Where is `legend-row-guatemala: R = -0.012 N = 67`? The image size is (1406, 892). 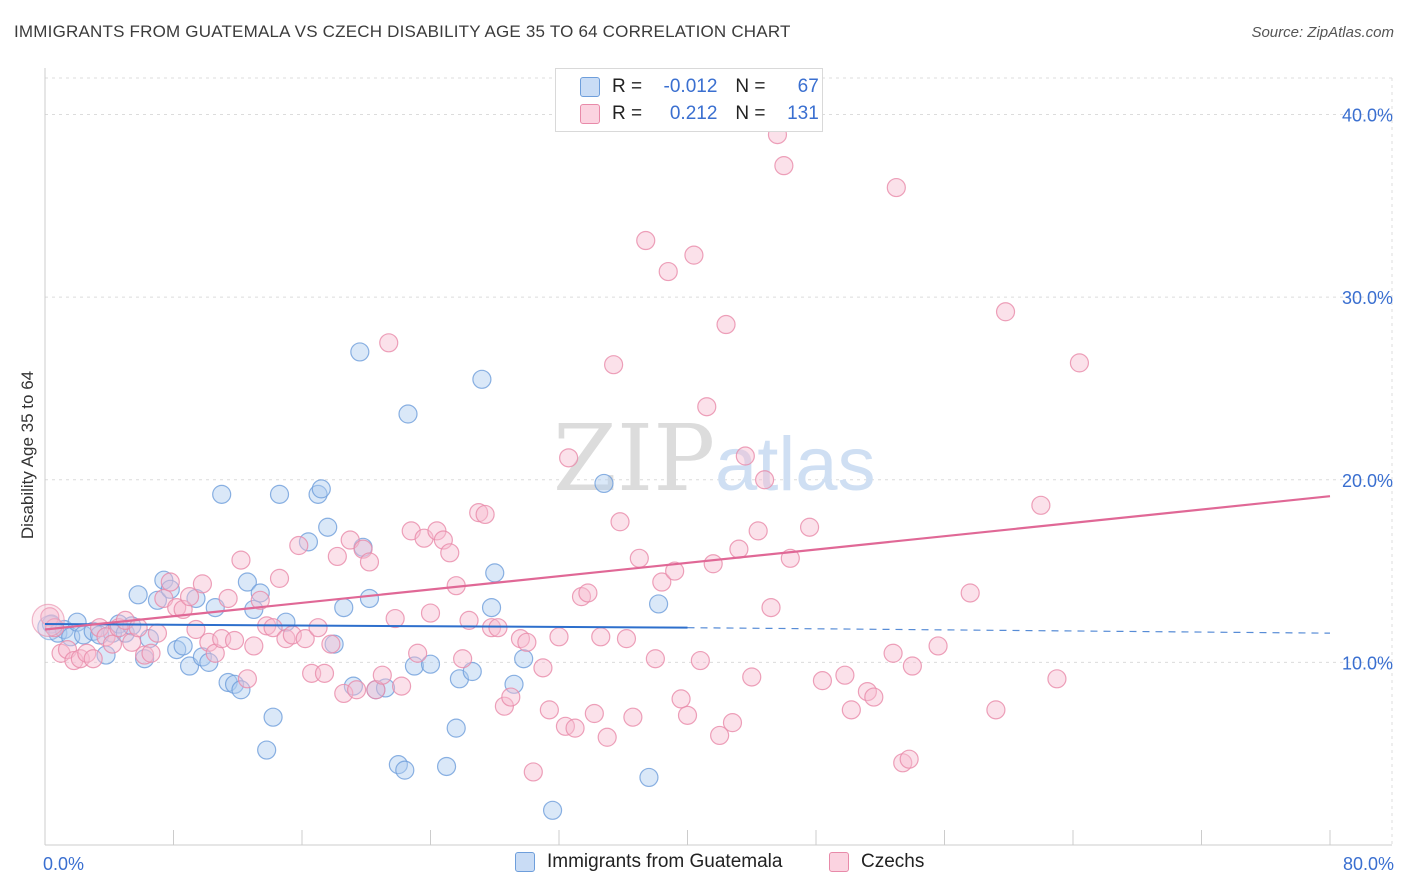
legend-row-guatemala: R = -0.012 N = 67 is located at coordinates (699, 87).